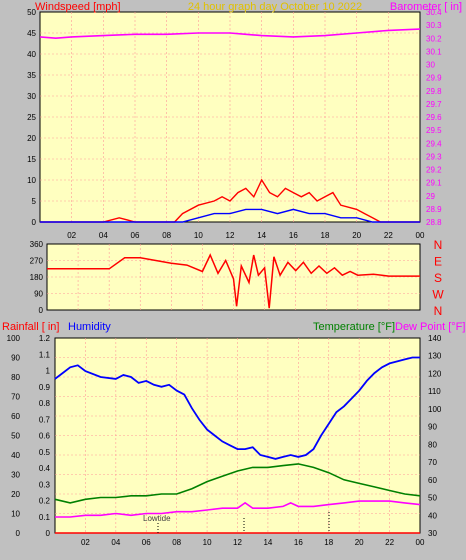 Image resolution: width=466 pixels, height=560 pixels. I want to click on dewpoint-series, so click(238, 509).